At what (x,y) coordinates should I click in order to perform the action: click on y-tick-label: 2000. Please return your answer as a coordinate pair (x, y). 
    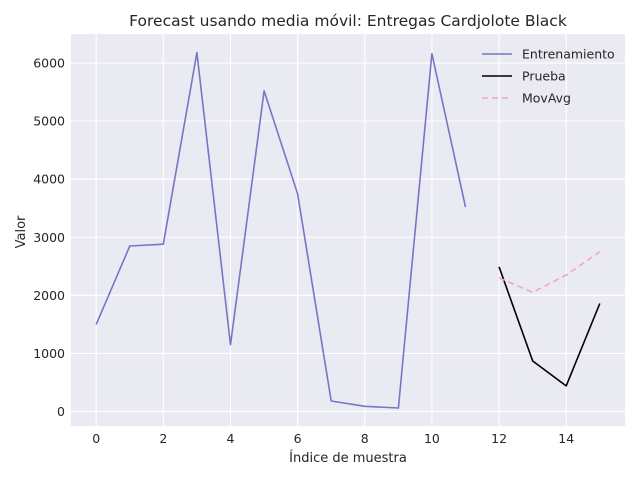
    Looking at the image, I should click on (49, 295).